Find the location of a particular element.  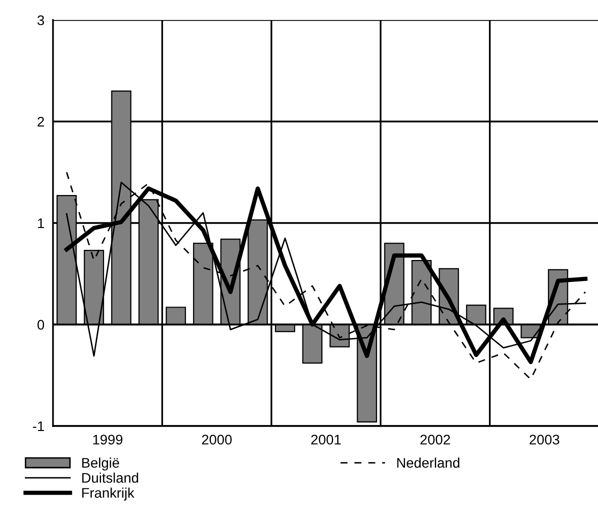

legend-label: Nederland is located at coordinates (428, 463).